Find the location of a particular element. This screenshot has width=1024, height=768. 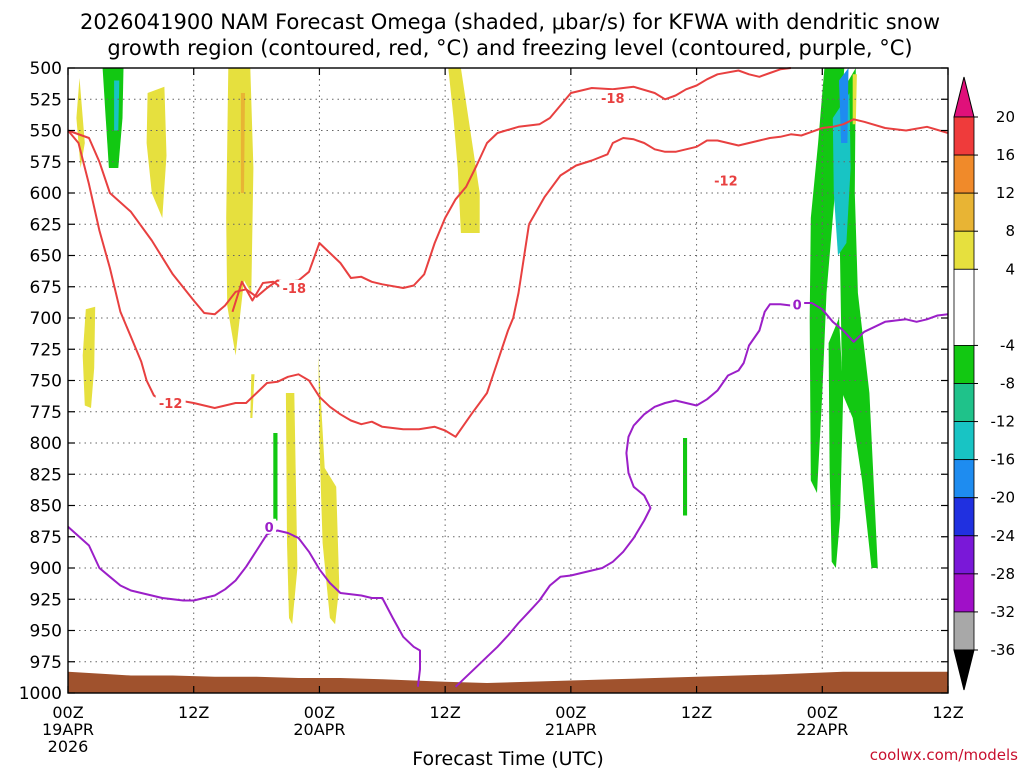

colorbar-top-arrow is located at coordinates (964, 97).